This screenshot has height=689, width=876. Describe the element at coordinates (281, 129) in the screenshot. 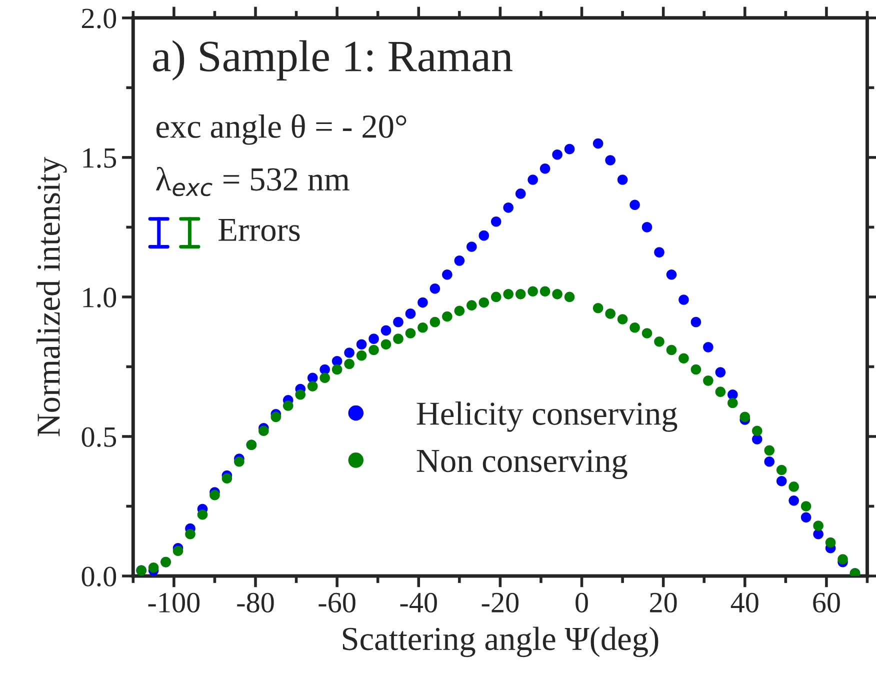

I see `annotation: exc angle θ = - 20°` at that location.